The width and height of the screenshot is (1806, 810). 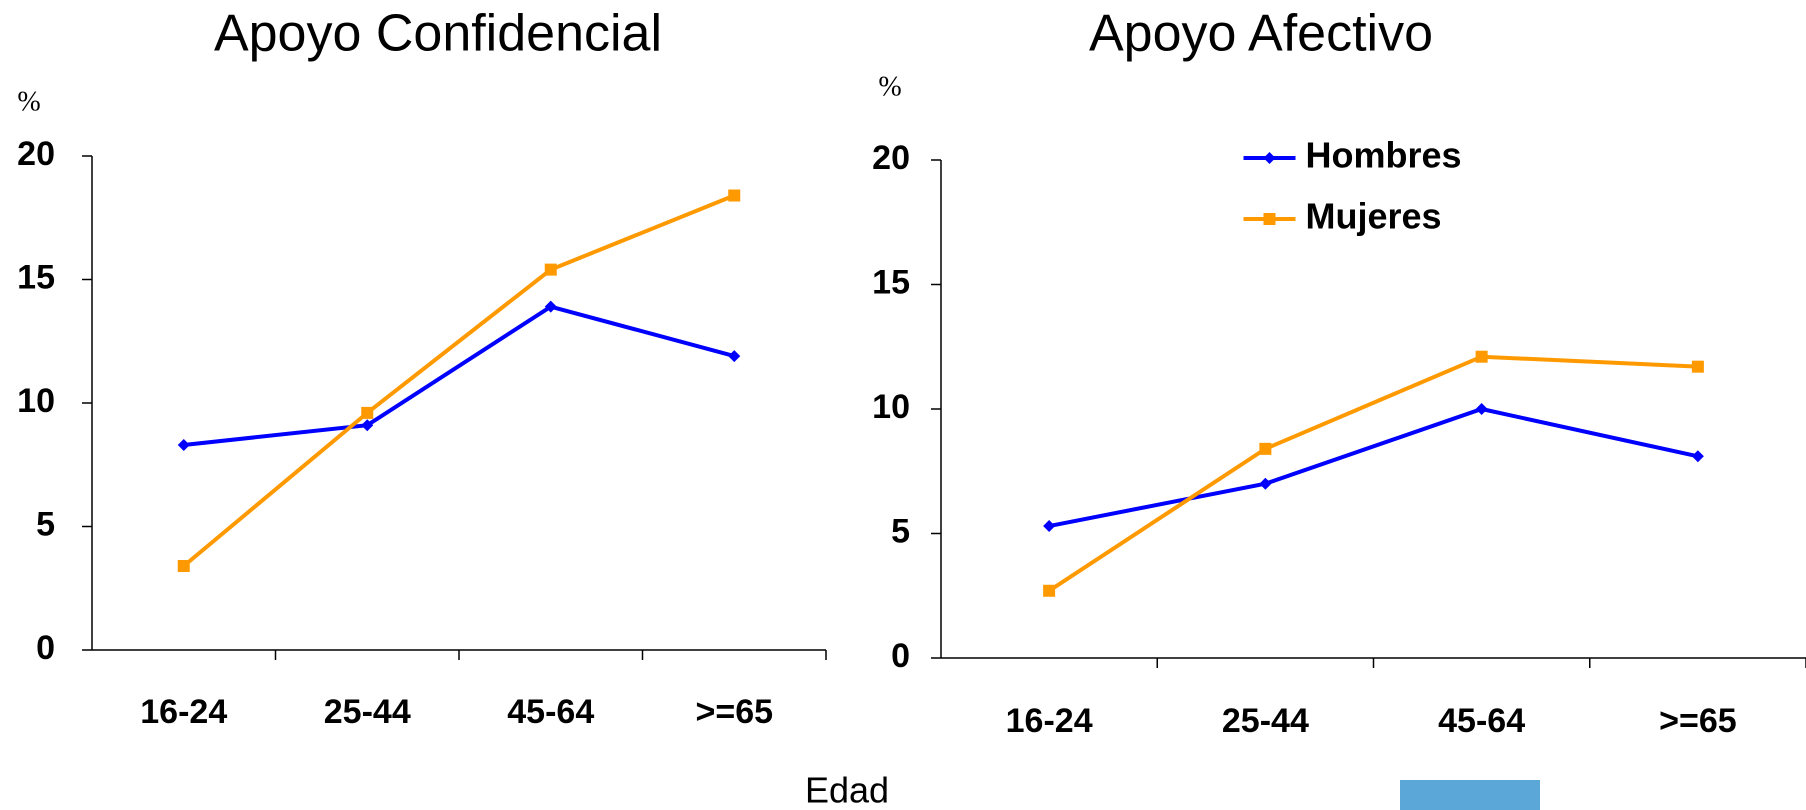 I want to click on chart-title: Apoyo Confidencial, so click(x=438, y=34).